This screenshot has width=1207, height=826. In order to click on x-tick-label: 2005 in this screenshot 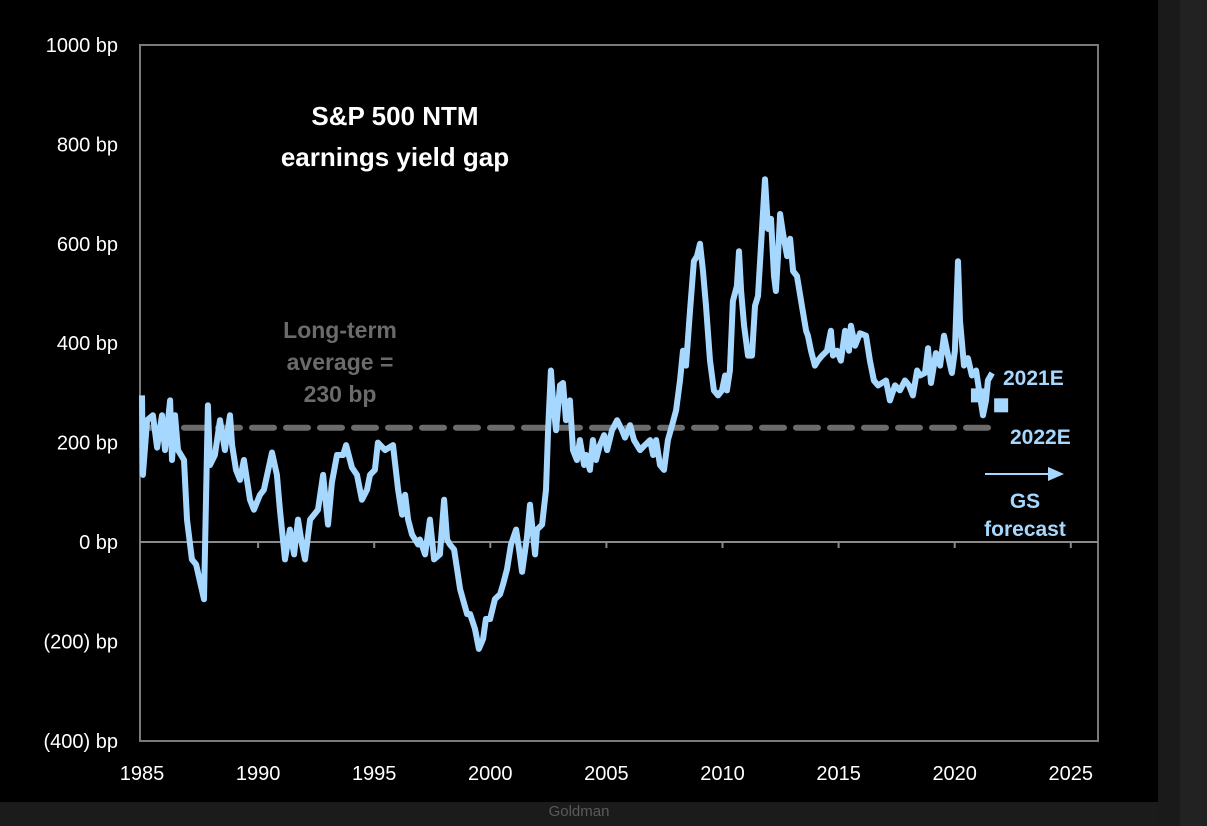, I will do `click(606, 774)`.